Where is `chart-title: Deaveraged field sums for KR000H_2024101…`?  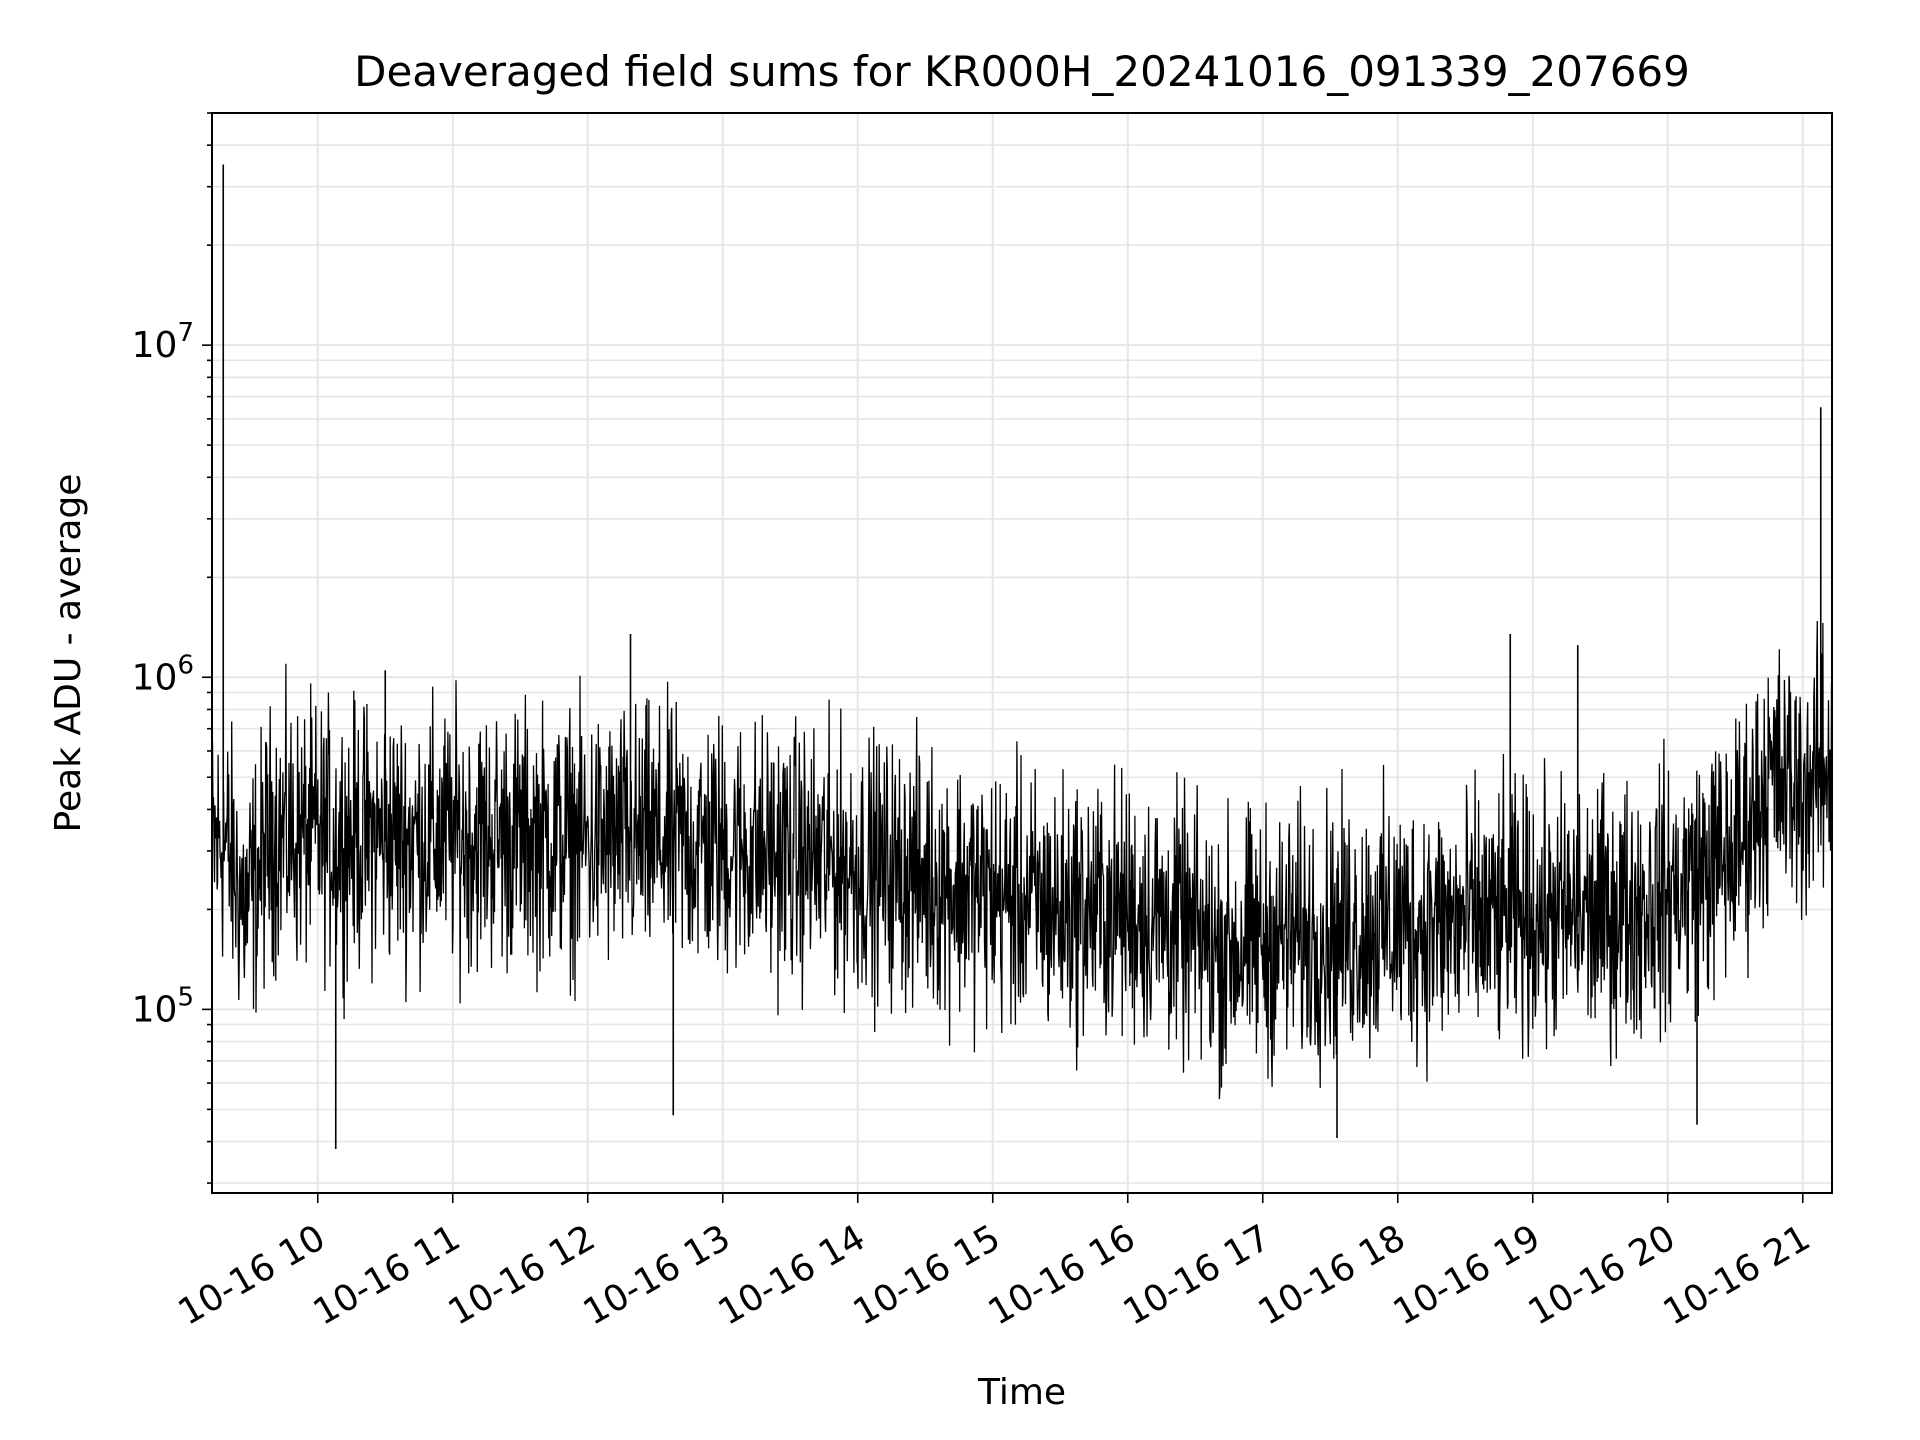 chart-title: Deaveraged field sums for KR000H_2024101… is located at coordinates (1022, 71).